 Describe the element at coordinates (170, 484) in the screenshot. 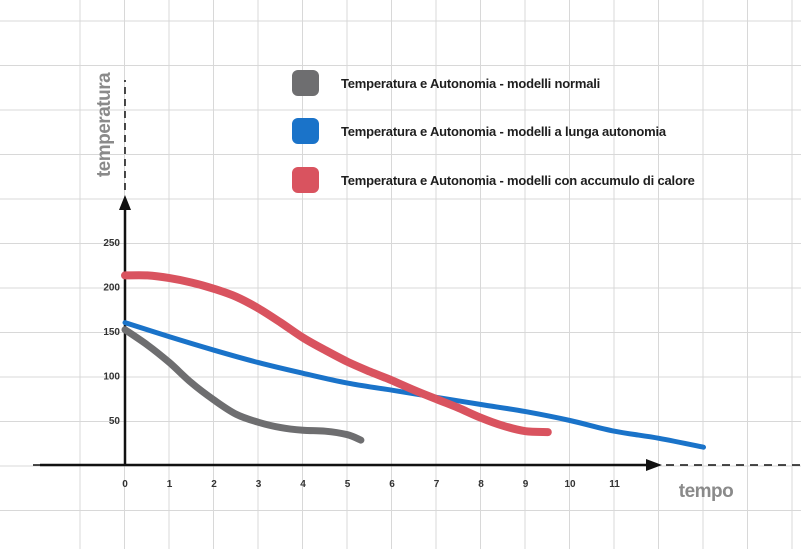

I see `x-tick-label: 1` at that location.